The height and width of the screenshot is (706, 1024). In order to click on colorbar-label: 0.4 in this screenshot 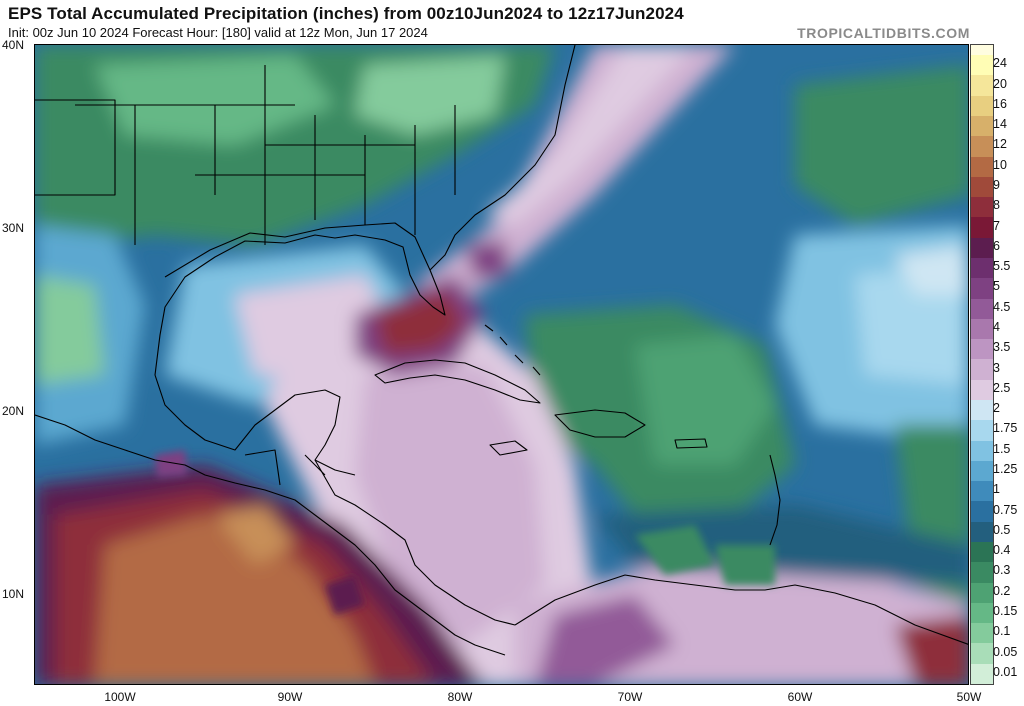, I will do `click(1002, 550)`.